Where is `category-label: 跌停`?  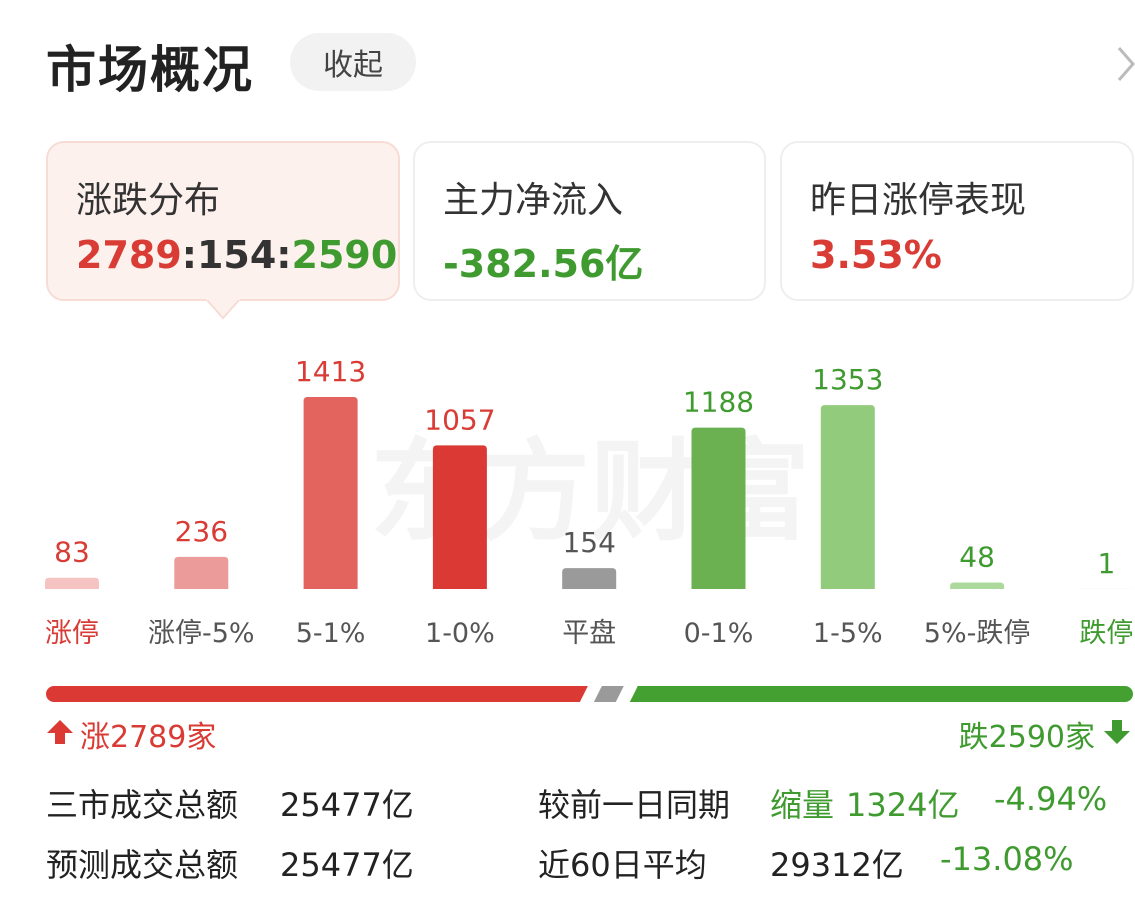
category-label: 跌停 is located at coordinates (1106, 633).